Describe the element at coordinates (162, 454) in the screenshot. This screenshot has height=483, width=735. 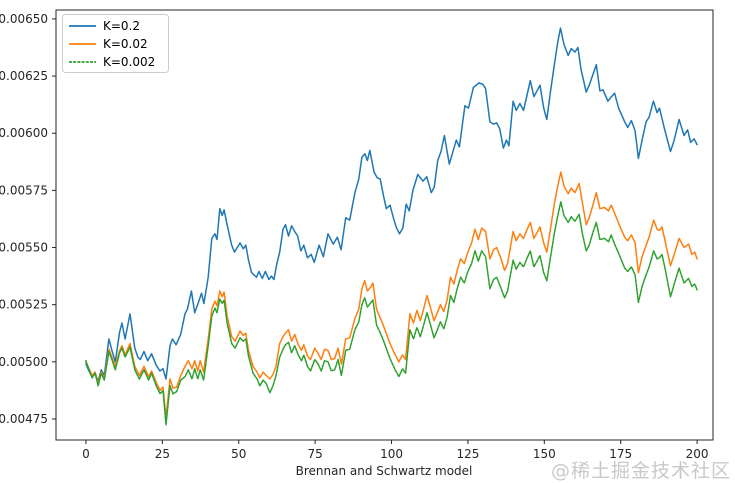
I see `x-tick-label: 25` at that location.